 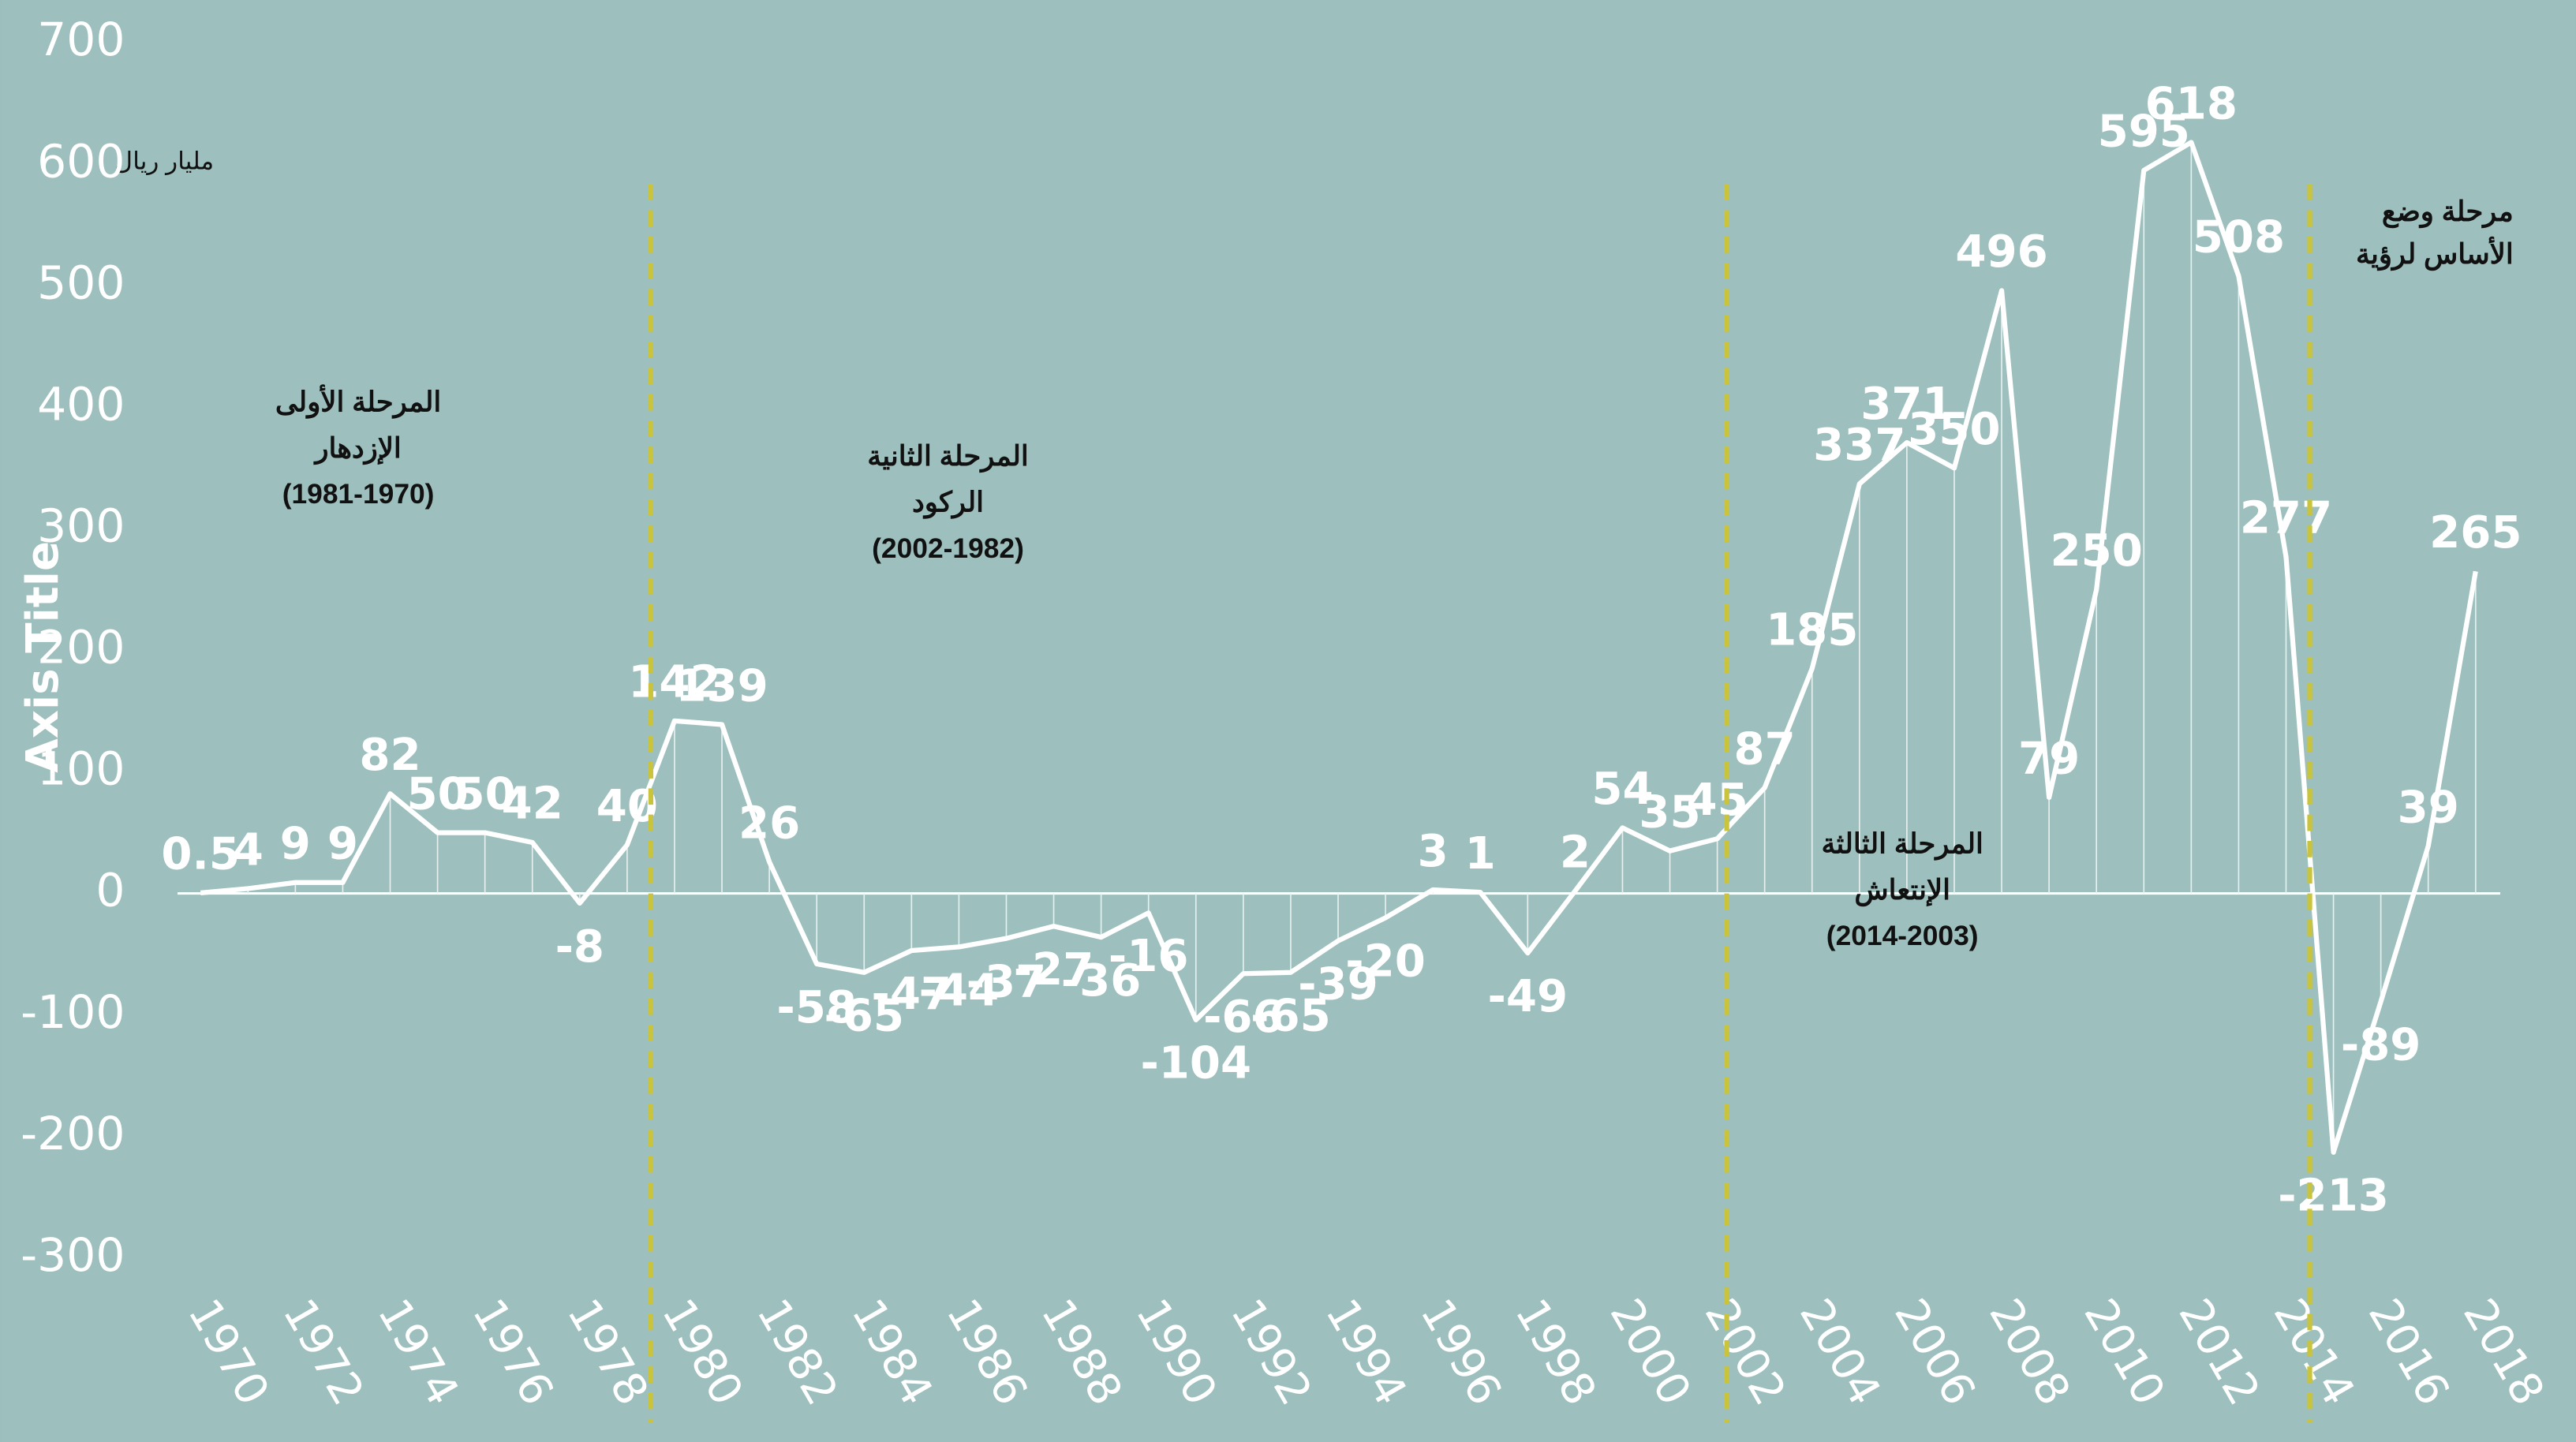 I want to click on phase-annotation: (2002-1982), so click(x=948, y=548).